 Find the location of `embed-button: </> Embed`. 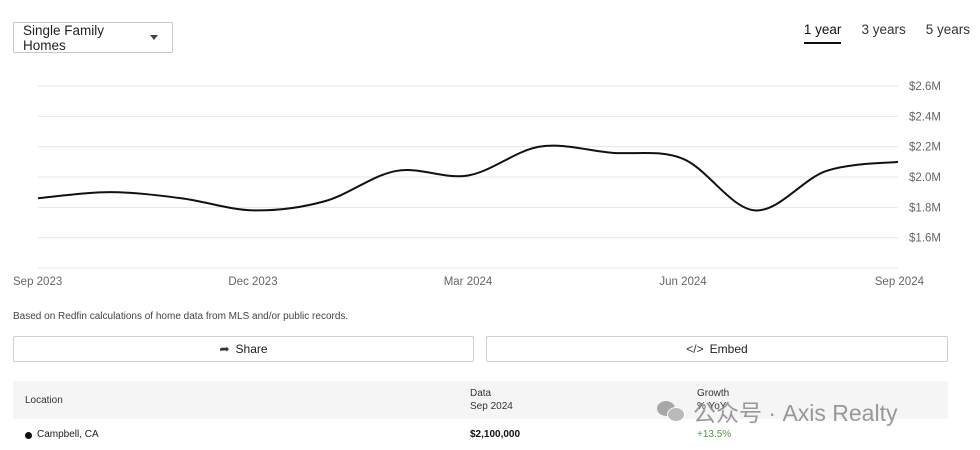

embed-button: </> Embed is located at coordinates (717, 349).